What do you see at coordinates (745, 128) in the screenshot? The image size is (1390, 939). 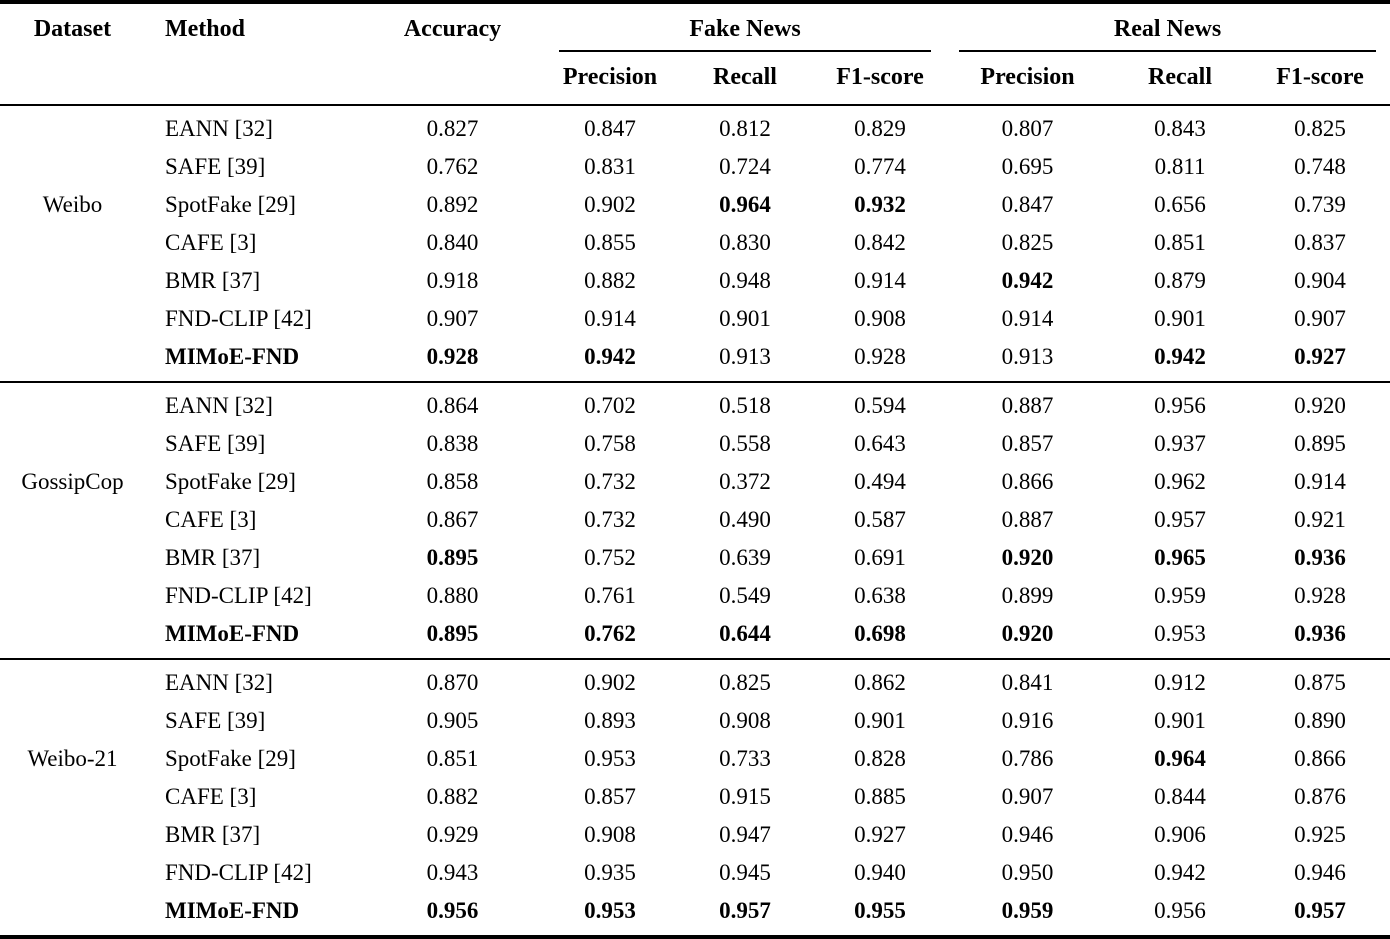 I see `cell-fake-recall: 0.812` at bounding box center [745, 128].